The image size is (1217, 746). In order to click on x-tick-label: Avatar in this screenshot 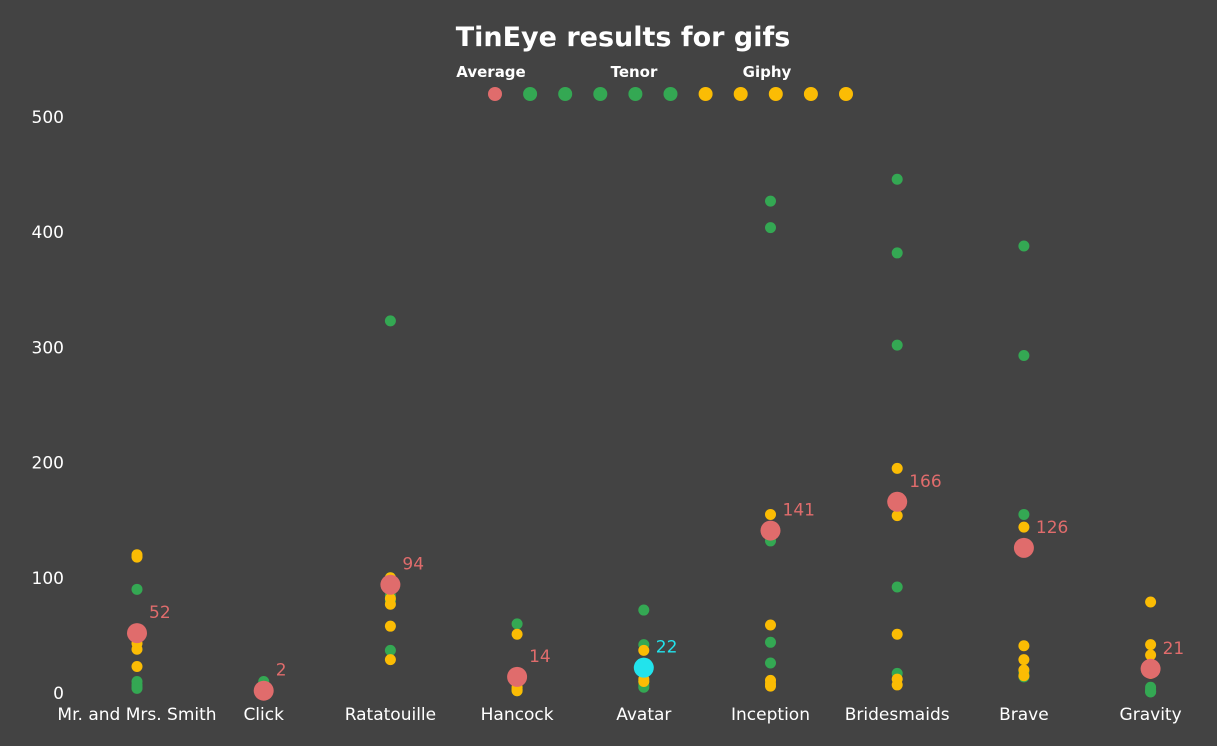, I will do `click(643, 715)`.